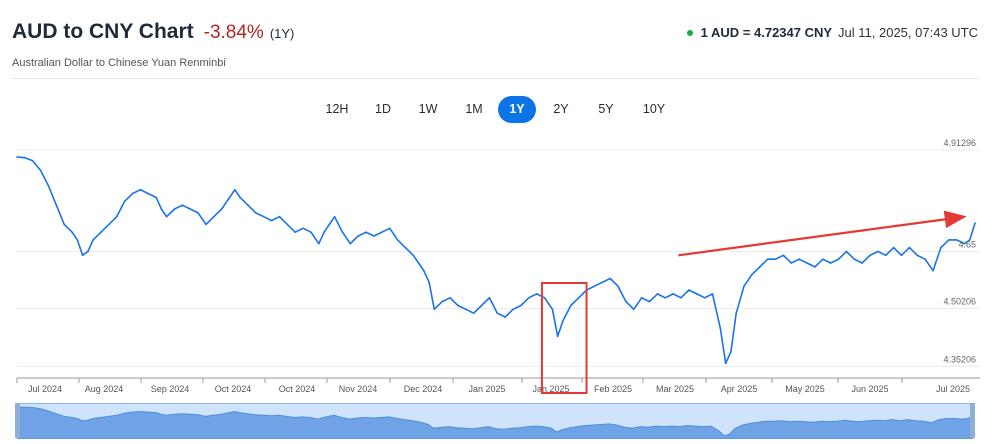 This screenshot has width=1000, height=444. Describe the element at coordinates (428, 109) in the screenshot. I see `tab-1w: 1W` at that location.